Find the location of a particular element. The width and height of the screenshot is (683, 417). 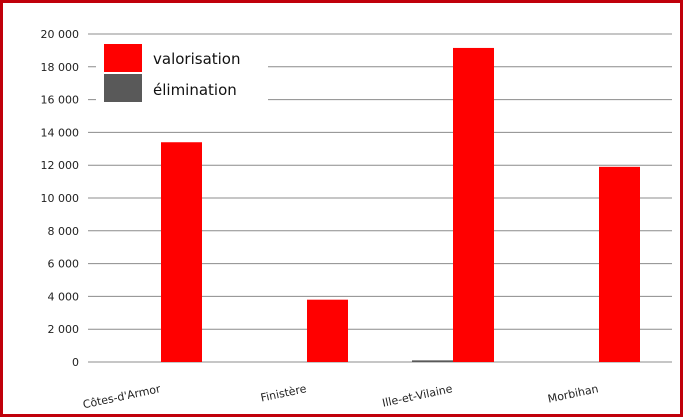

y-tick-label: 18 000 is located at coordinates (60, 67).